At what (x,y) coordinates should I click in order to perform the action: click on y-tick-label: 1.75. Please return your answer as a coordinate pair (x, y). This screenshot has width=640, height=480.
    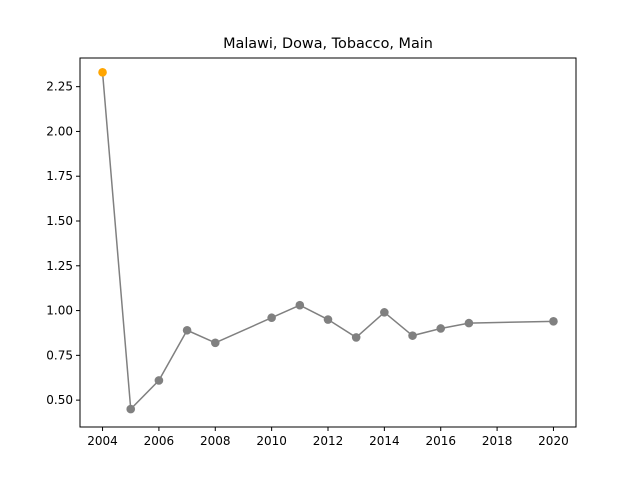
    Looking at the image, I should click on (59, 176).